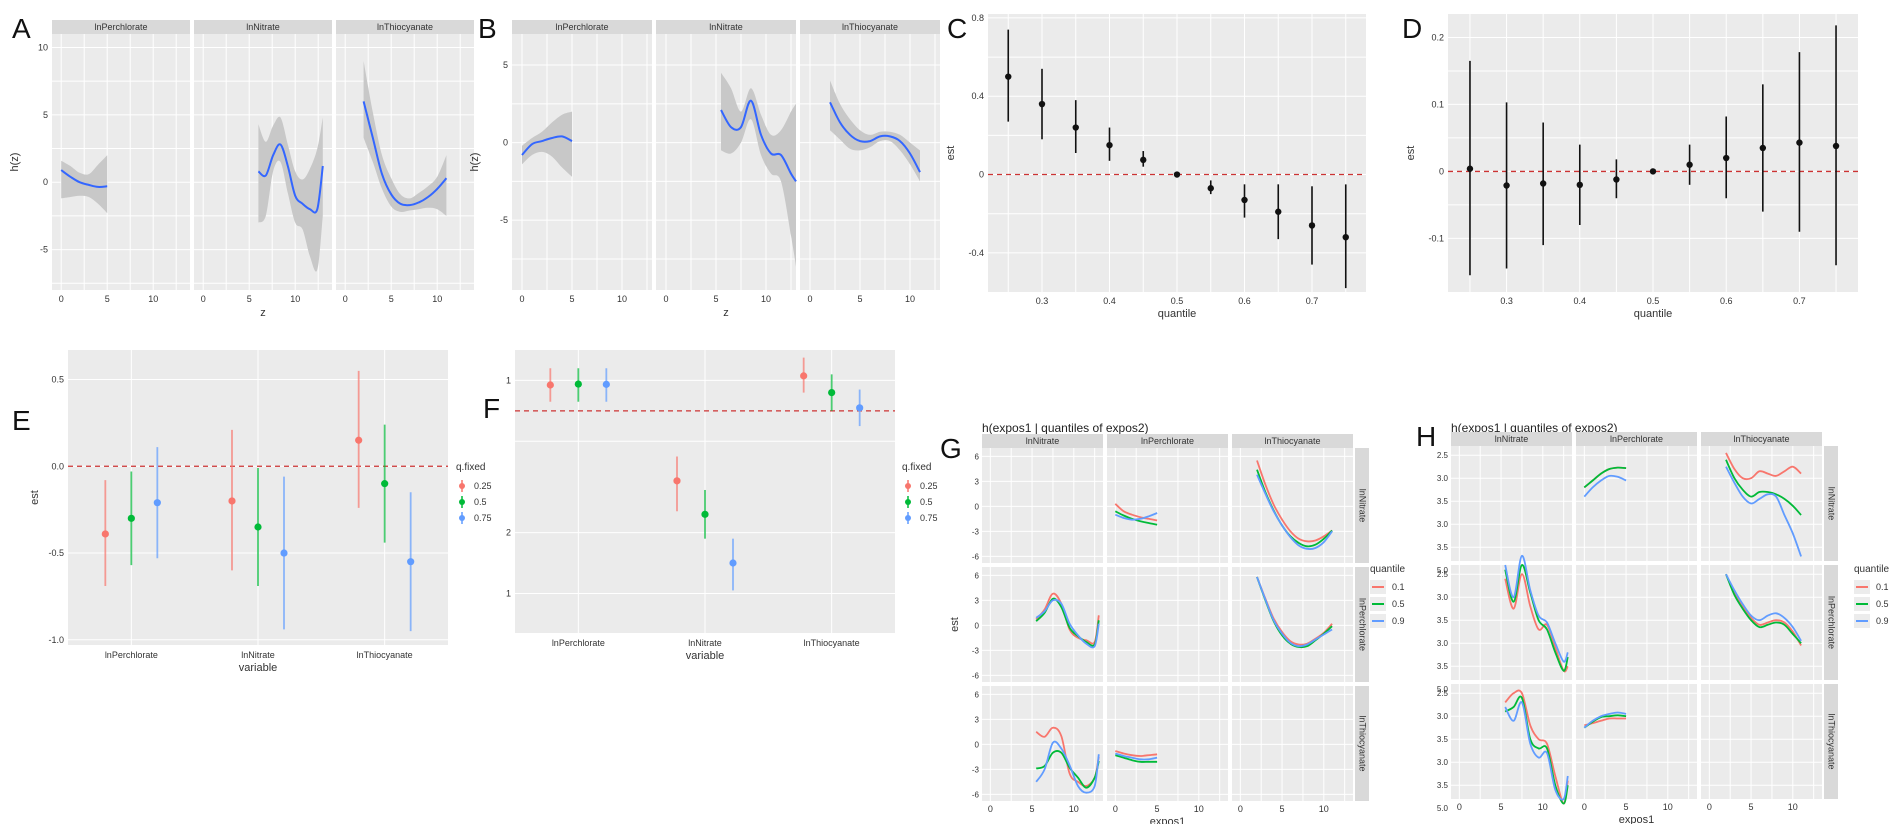 This screenshot has height=824, width=1902. Describe the element at coordinates (1534, 428) in the screenshot. I see `chart-title: h(expos1 | quantiles of expos2)` at that location.